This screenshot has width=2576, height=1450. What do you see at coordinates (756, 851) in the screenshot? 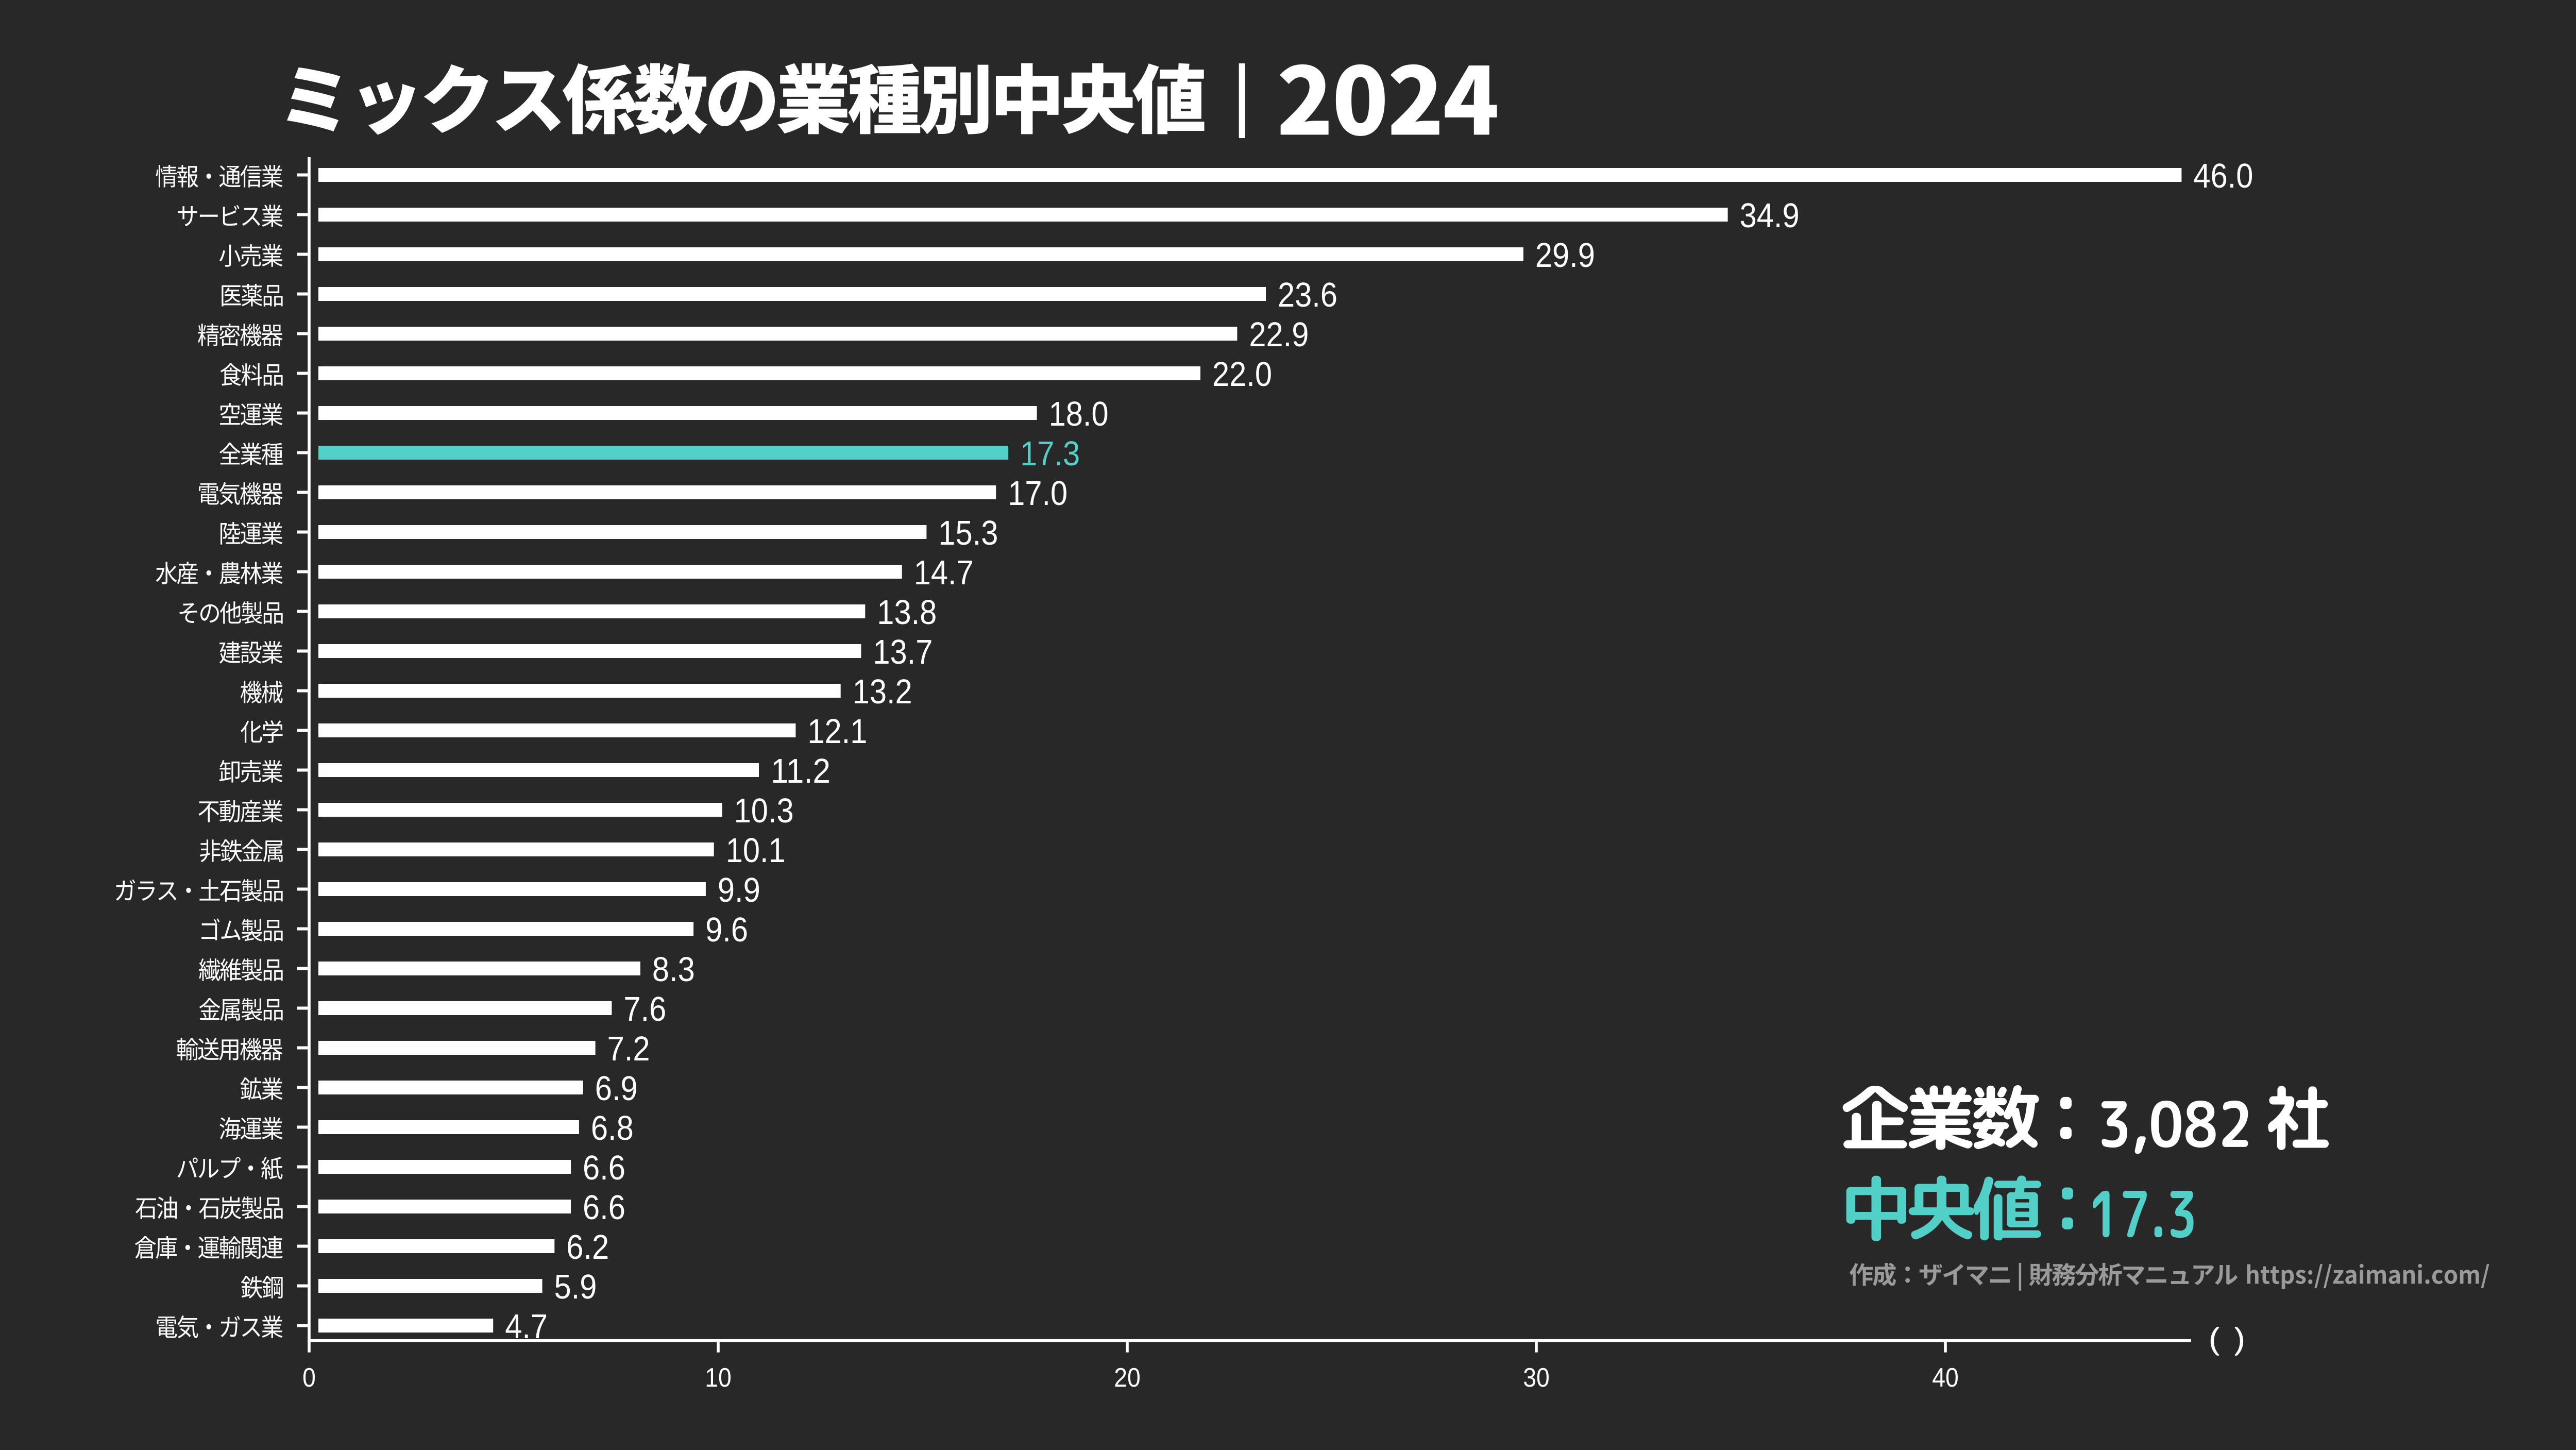
I see `svg-text: 10.1` at bounding box center [756, 851].